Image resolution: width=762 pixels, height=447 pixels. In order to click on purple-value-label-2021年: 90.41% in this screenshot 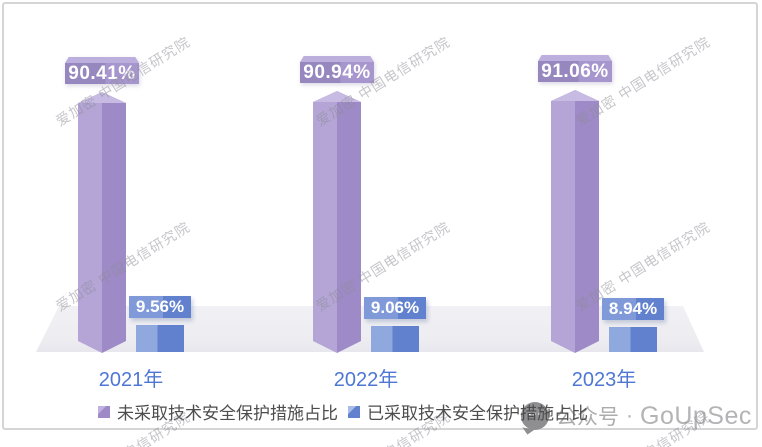, I will do `click(102, 70)`.